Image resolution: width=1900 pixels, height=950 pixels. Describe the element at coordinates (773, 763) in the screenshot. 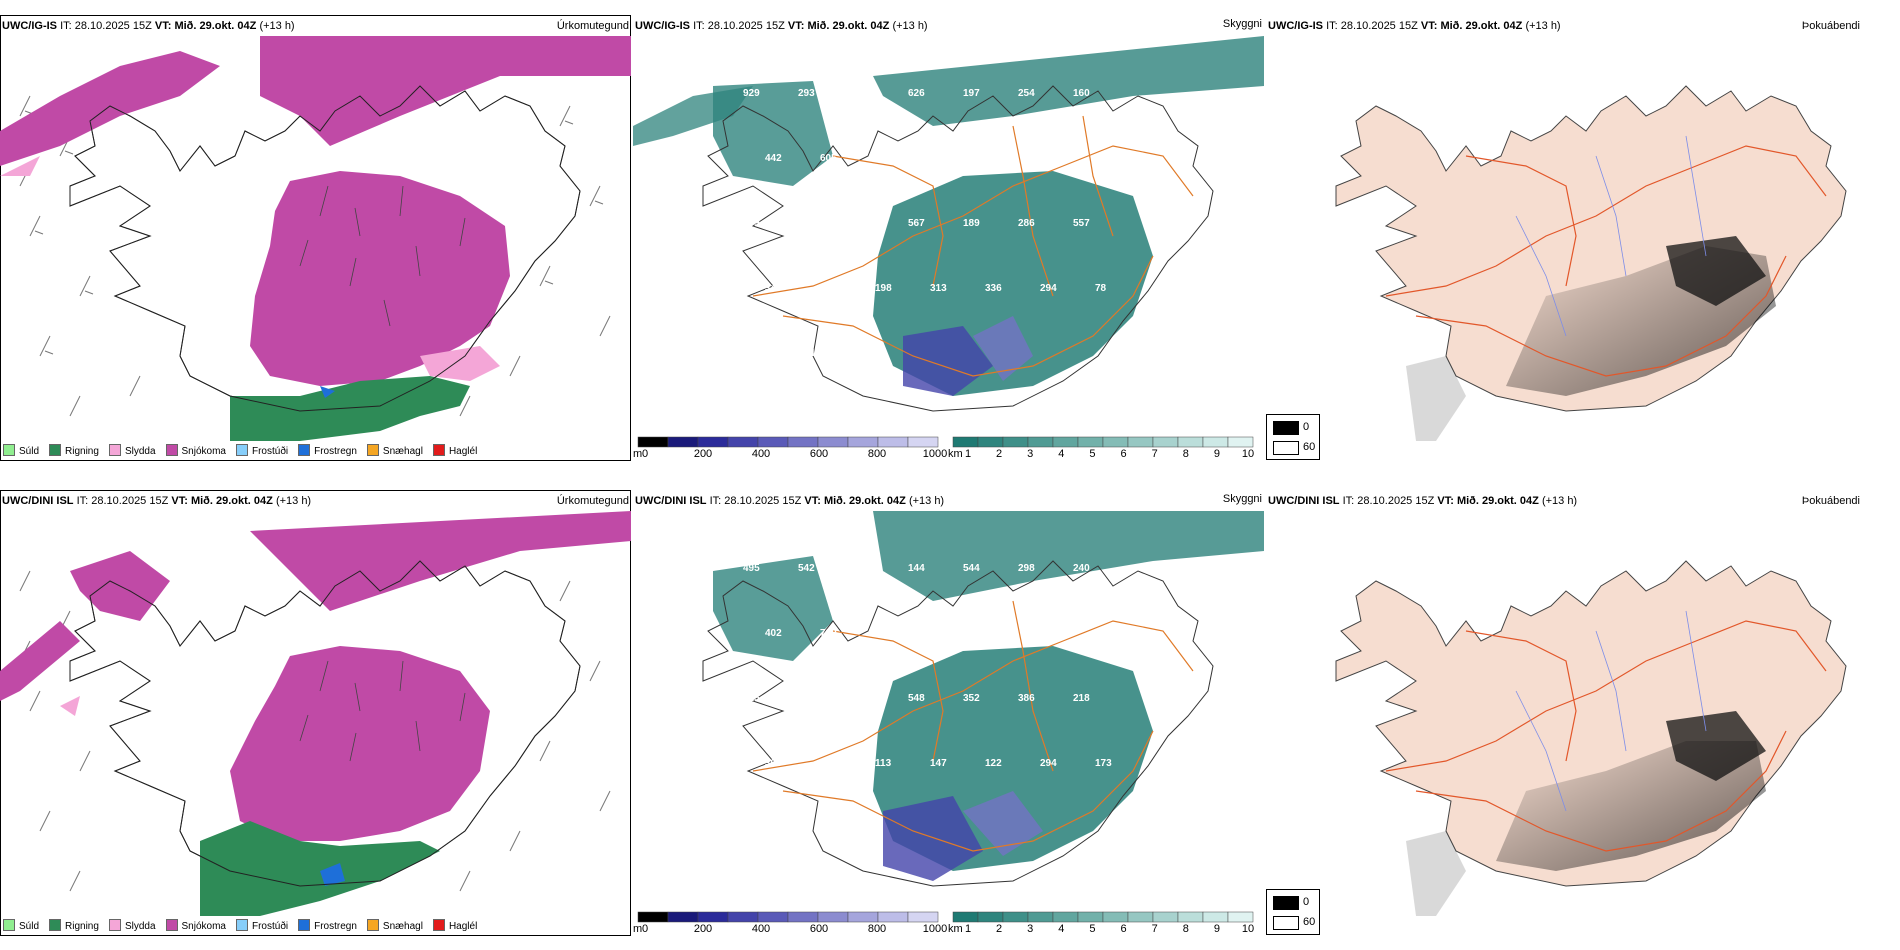

I see `visibility-value-label: 308` at that location.